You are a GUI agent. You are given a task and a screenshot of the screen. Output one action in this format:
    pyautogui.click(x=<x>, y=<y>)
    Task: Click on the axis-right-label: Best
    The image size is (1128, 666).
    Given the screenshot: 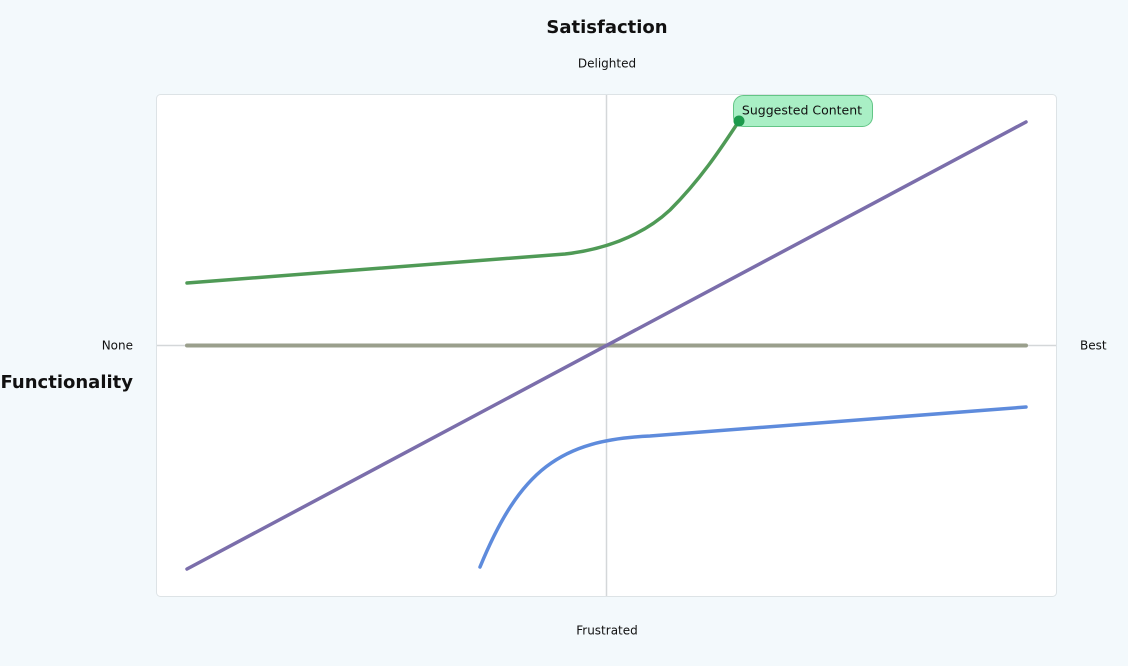 What is the action you would take?
    pyautogui.click(x=1093, y=346)
    